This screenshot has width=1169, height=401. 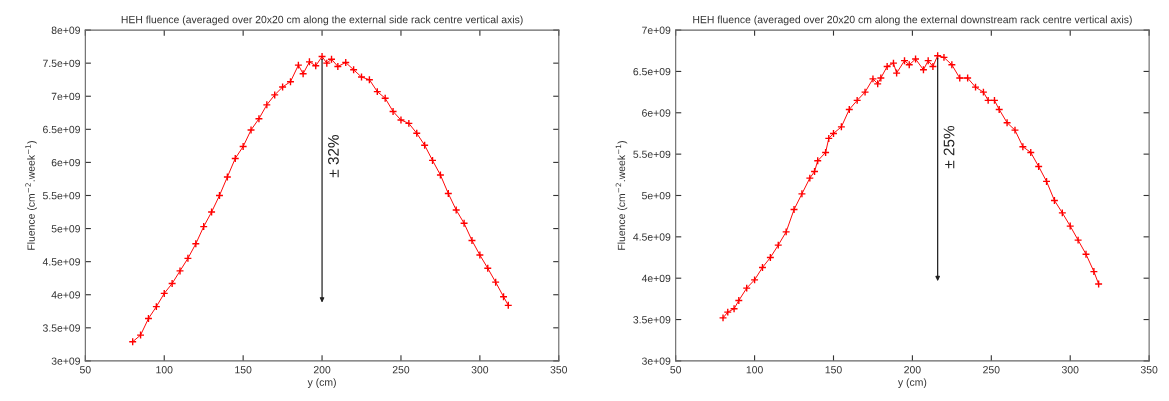 What do you see at coordinates (656, 113) in the screenshot?
I see `y-tick-label: 6e+09` at bounding box center [656, 113].